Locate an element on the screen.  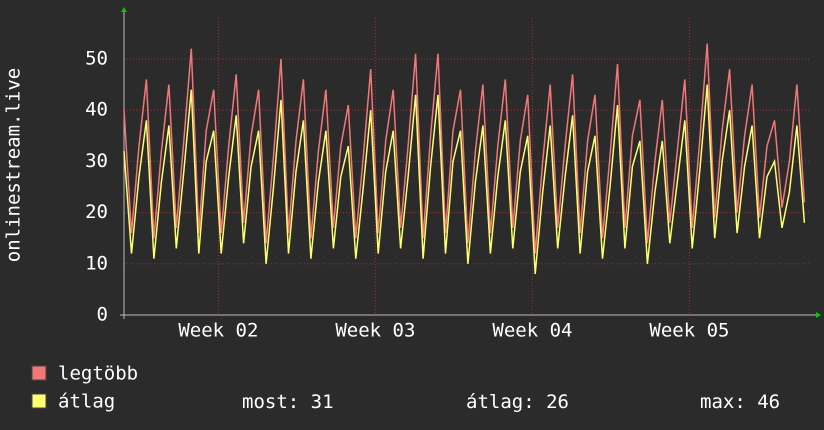
stat: most: 31 is located at coordinates (288, 402).